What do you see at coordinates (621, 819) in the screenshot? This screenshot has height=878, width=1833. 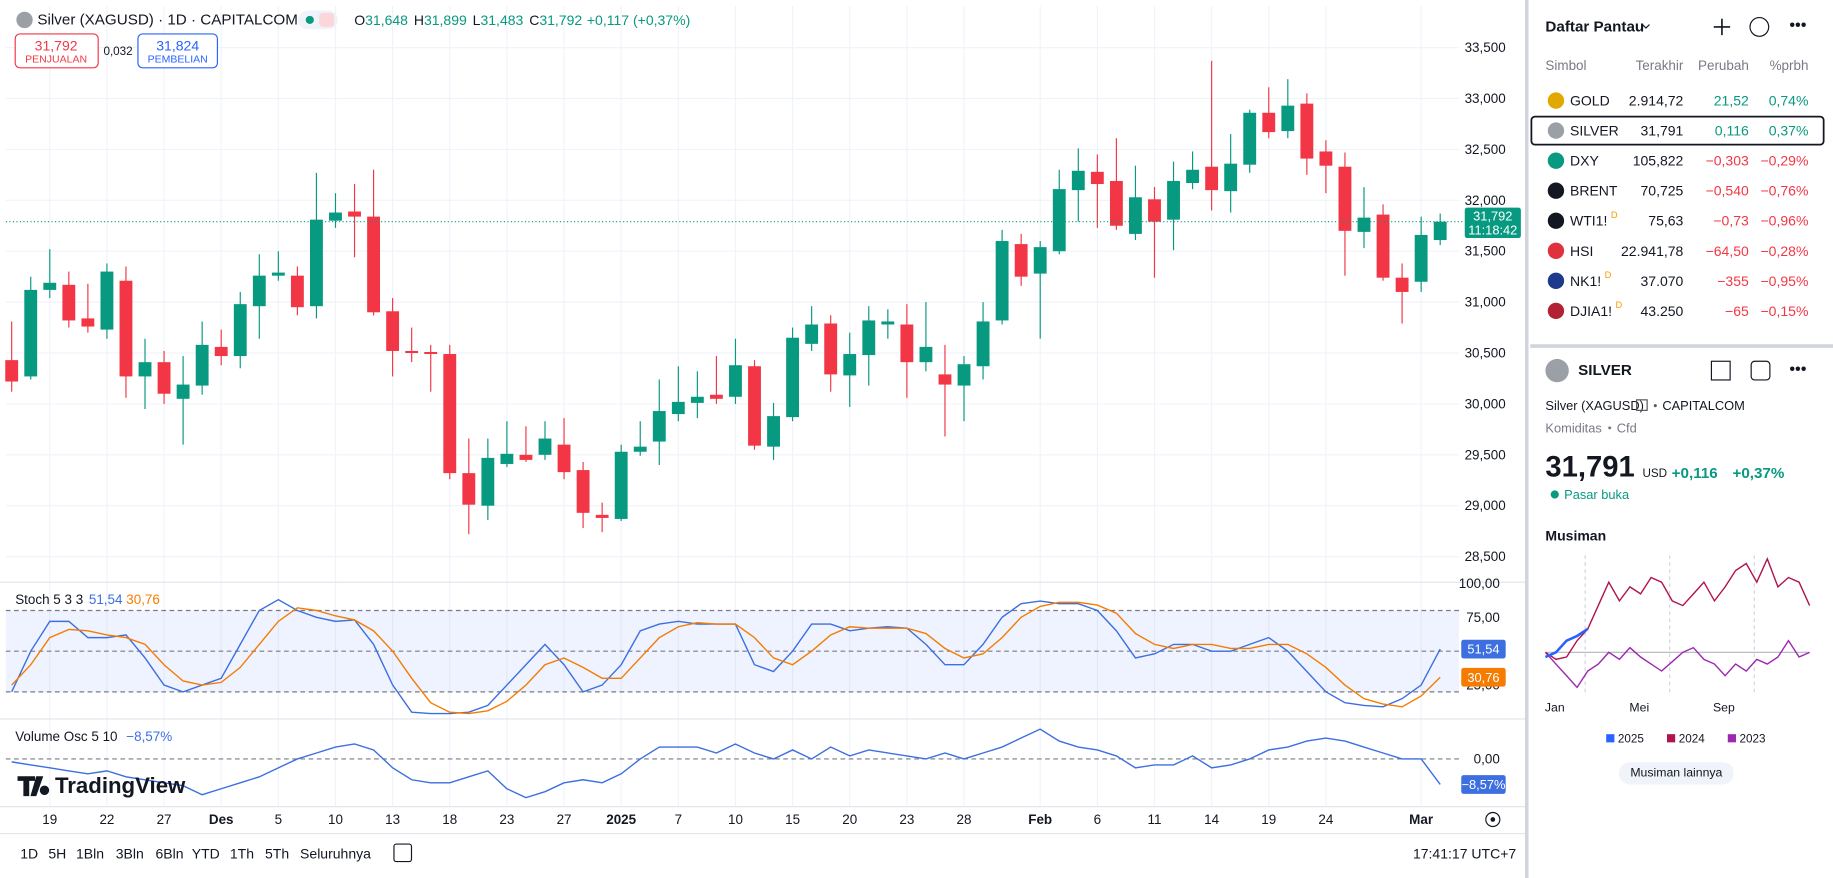 I see `x-tick-label: 2025` at bounding box center [621, 819].